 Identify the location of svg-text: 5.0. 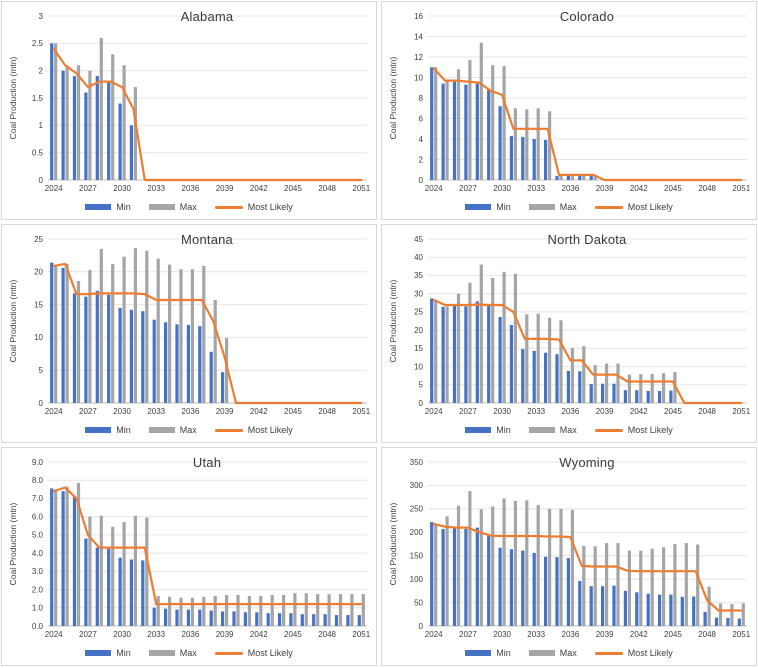
(38, 535).